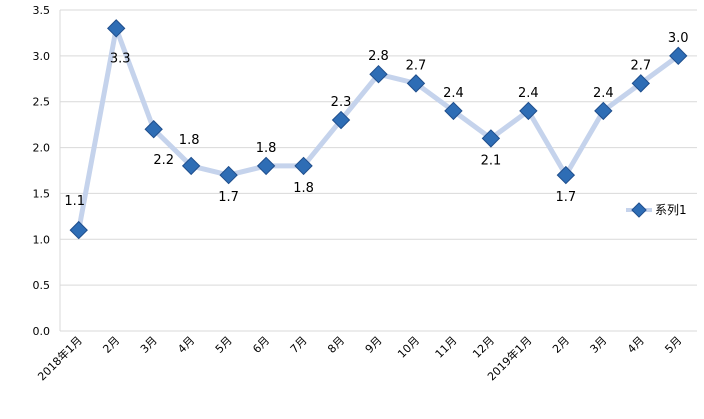  What do you see at coordinates (42, 10) in the screenshot?
I see `y-tick-label: 3.5` at bounding box center [42, 10].